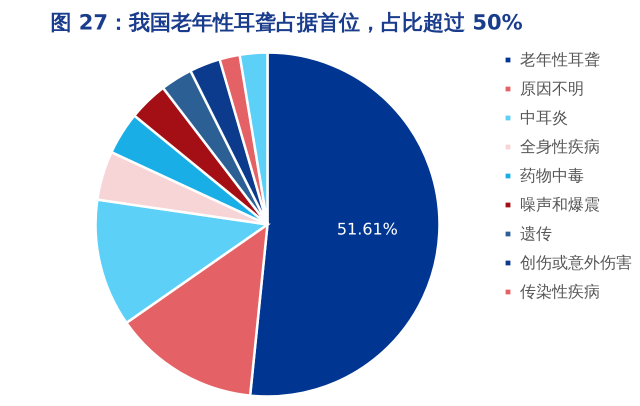 This screenshot has height=406, width=640. What do you see at coordinates (560, 291) in the screenshot?
I see `legend-label: 传染性疾病` at bounding box center [560, 291].